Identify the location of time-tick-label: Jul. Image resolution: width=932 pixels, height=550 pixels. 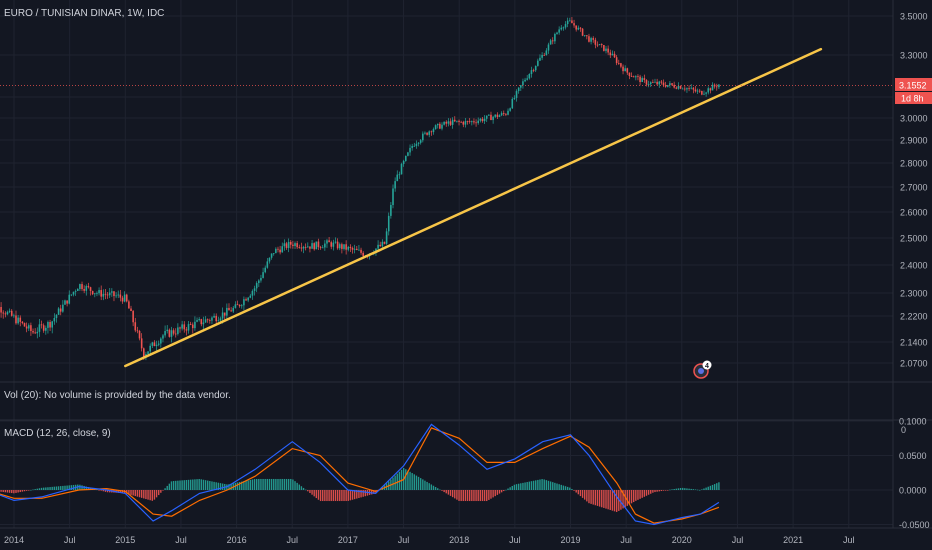
(849, 540).